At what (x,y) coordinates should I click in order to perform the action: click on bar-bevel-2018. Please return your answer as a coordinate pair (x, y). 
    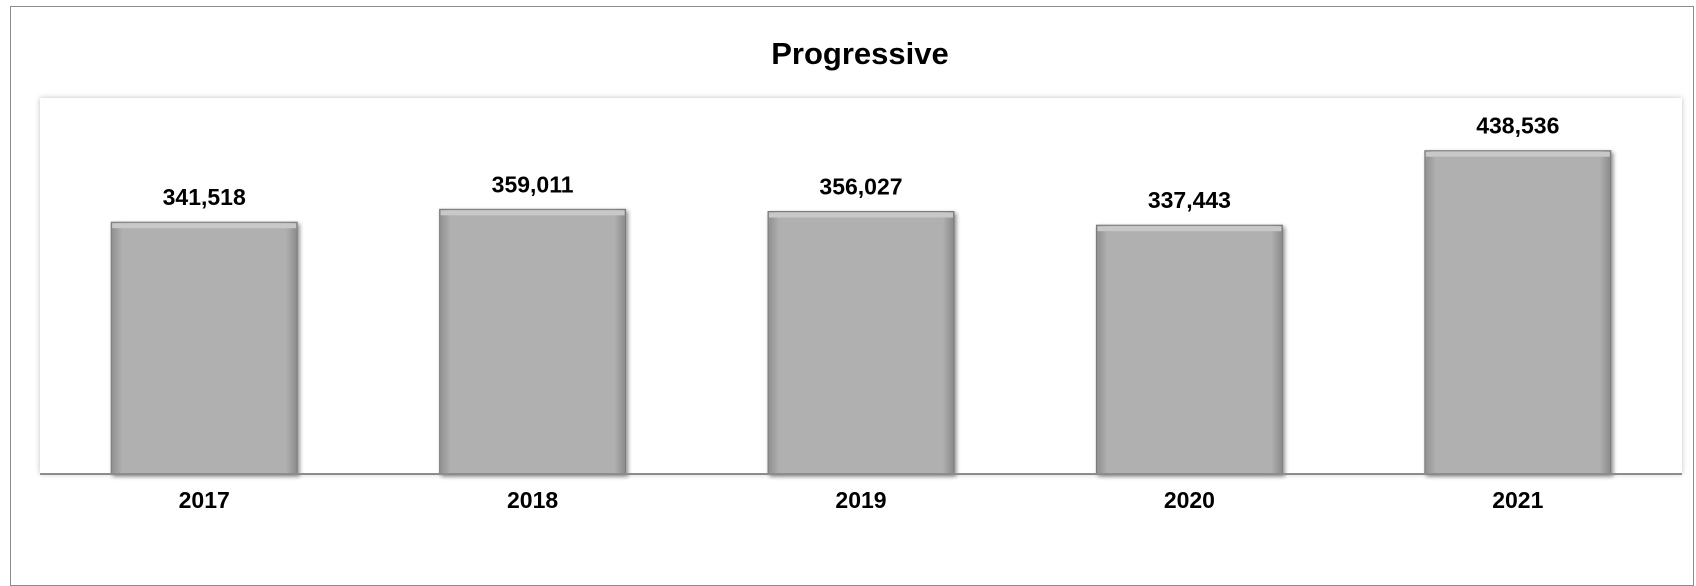
    Looking at the image, I should click on (532, 213).